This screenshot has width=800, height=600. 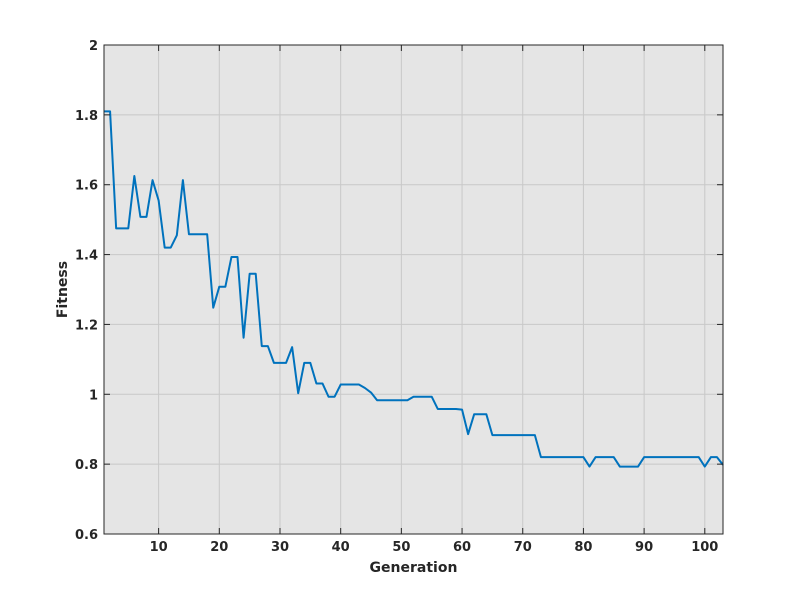 I want to click on x-tick-label: 50, so click(x=401, y=547).